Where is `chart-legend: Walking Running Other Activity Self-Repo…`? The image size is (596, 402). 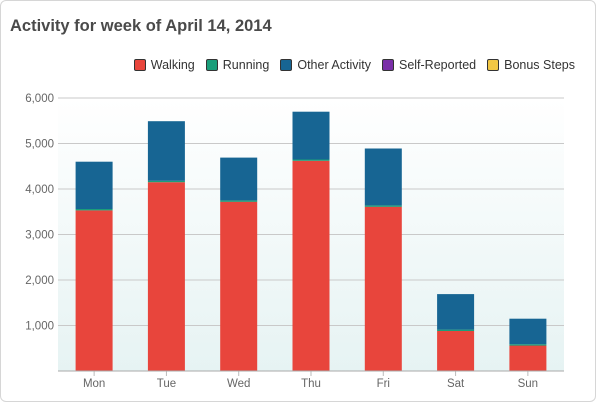 chart-legend: Walking Running Other Activity Self-Repo… is located at coordinates (354, 65).